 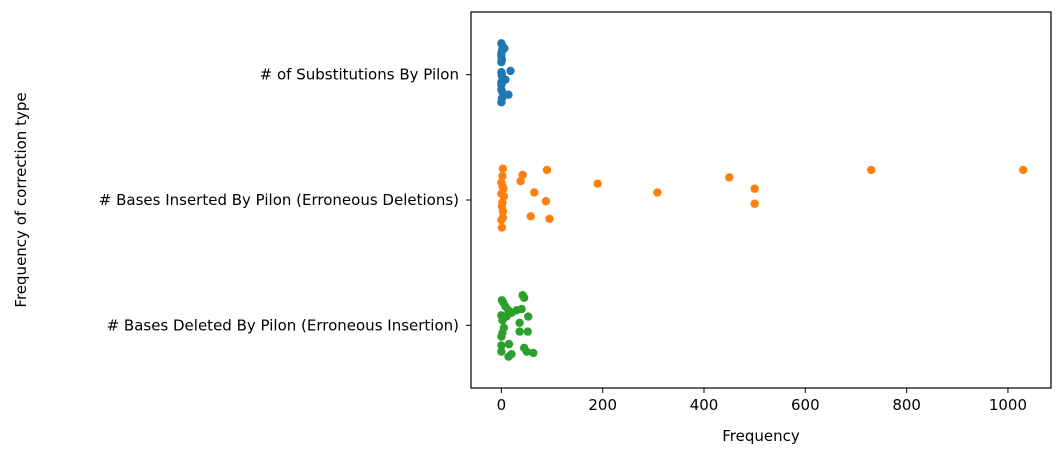 What do you see at coordinates (704, 405) in the screenshot?
I see `x-tick-label: 400` at bounding box center [704, 405].